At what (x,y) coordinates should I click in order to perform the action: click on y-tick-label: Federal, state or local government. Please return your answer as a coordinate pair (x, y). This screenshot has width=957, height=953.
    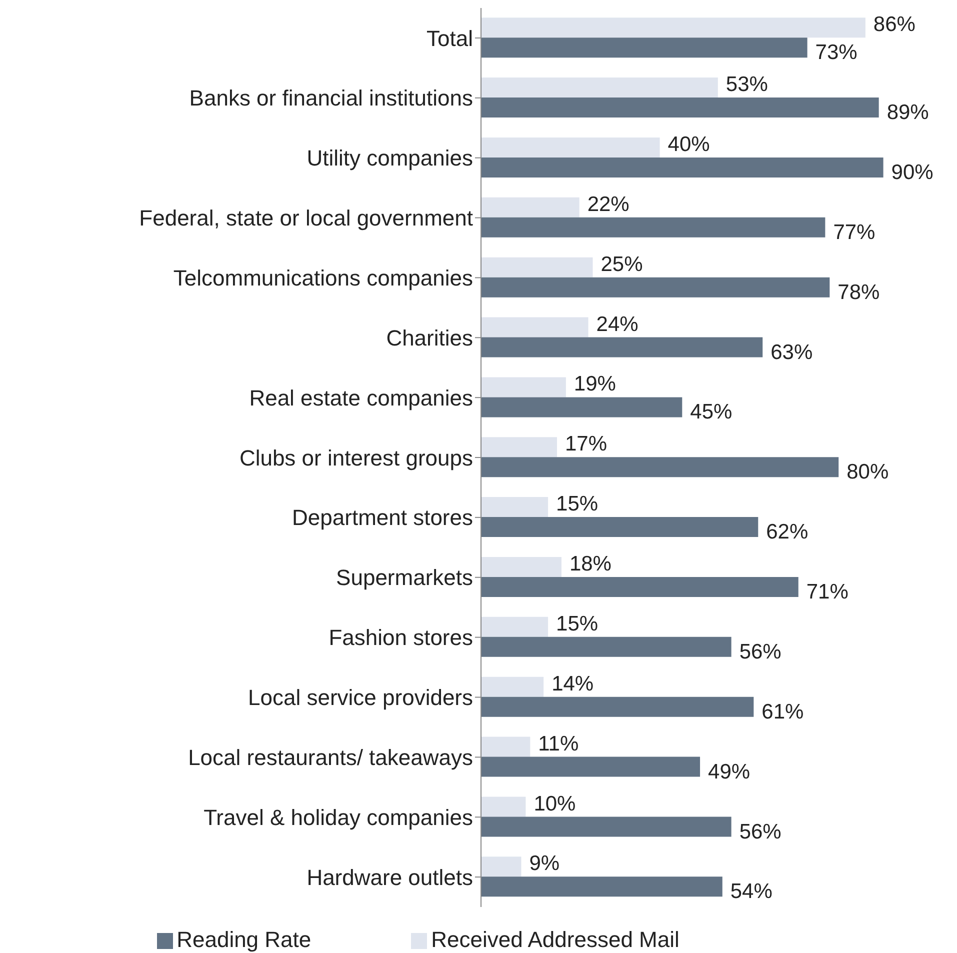
    Looking at the image, I should click on (306, 218).